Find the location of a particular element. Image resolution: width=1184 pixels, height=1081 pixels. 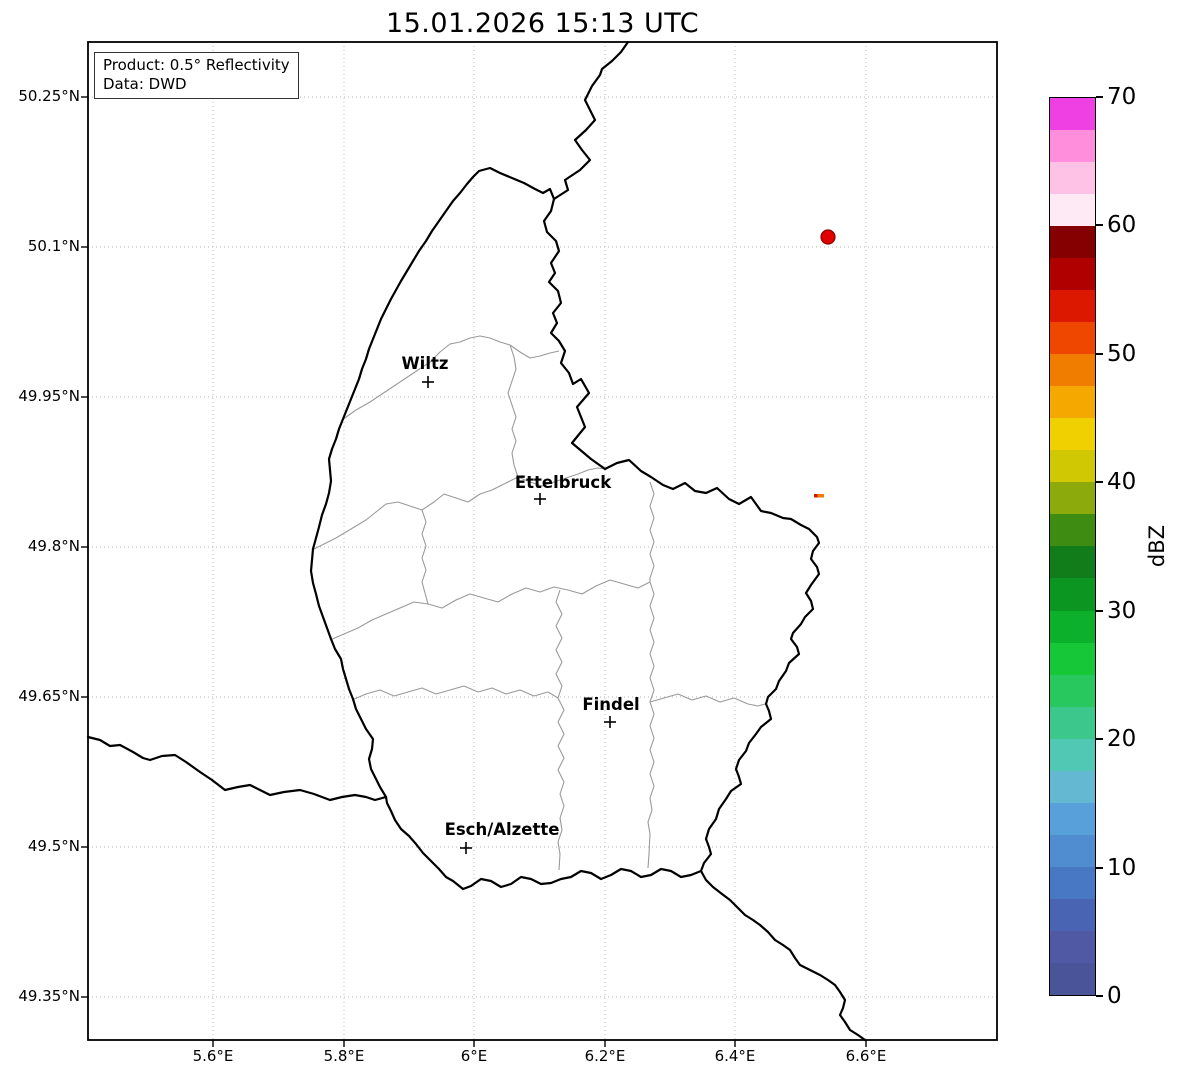

colorbar-tick-label: 50 is located at coordinates (1122, 354).